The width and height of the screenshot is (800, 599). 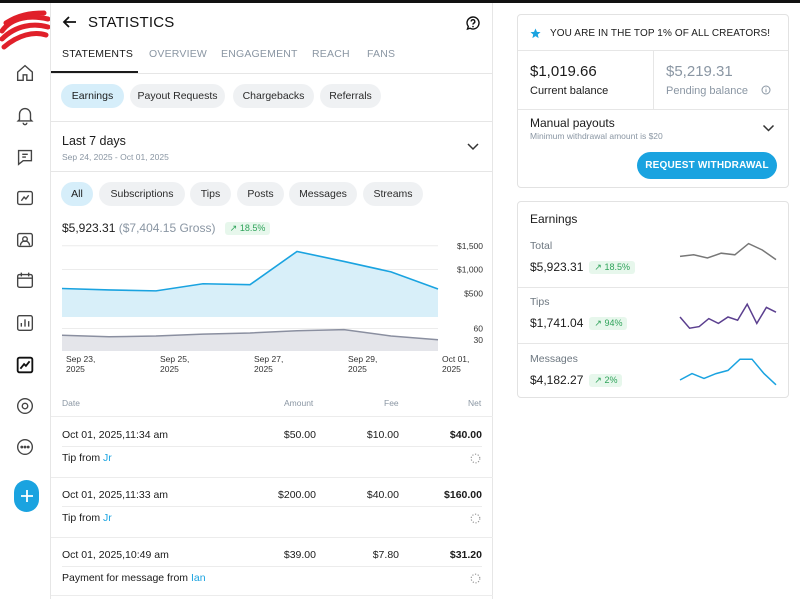 I want to click on filter-posts: Posts, so click(x=260, y=194).